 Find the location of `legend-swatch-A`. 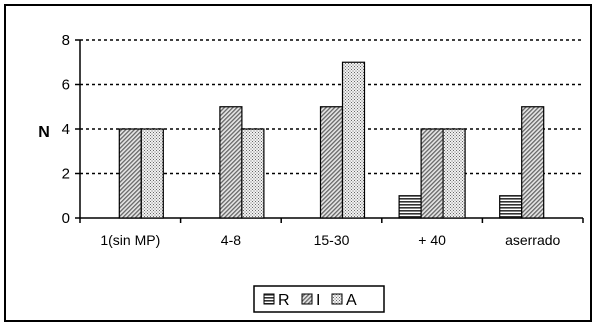

legend-swatch-A is located at coordinates (337, 299).